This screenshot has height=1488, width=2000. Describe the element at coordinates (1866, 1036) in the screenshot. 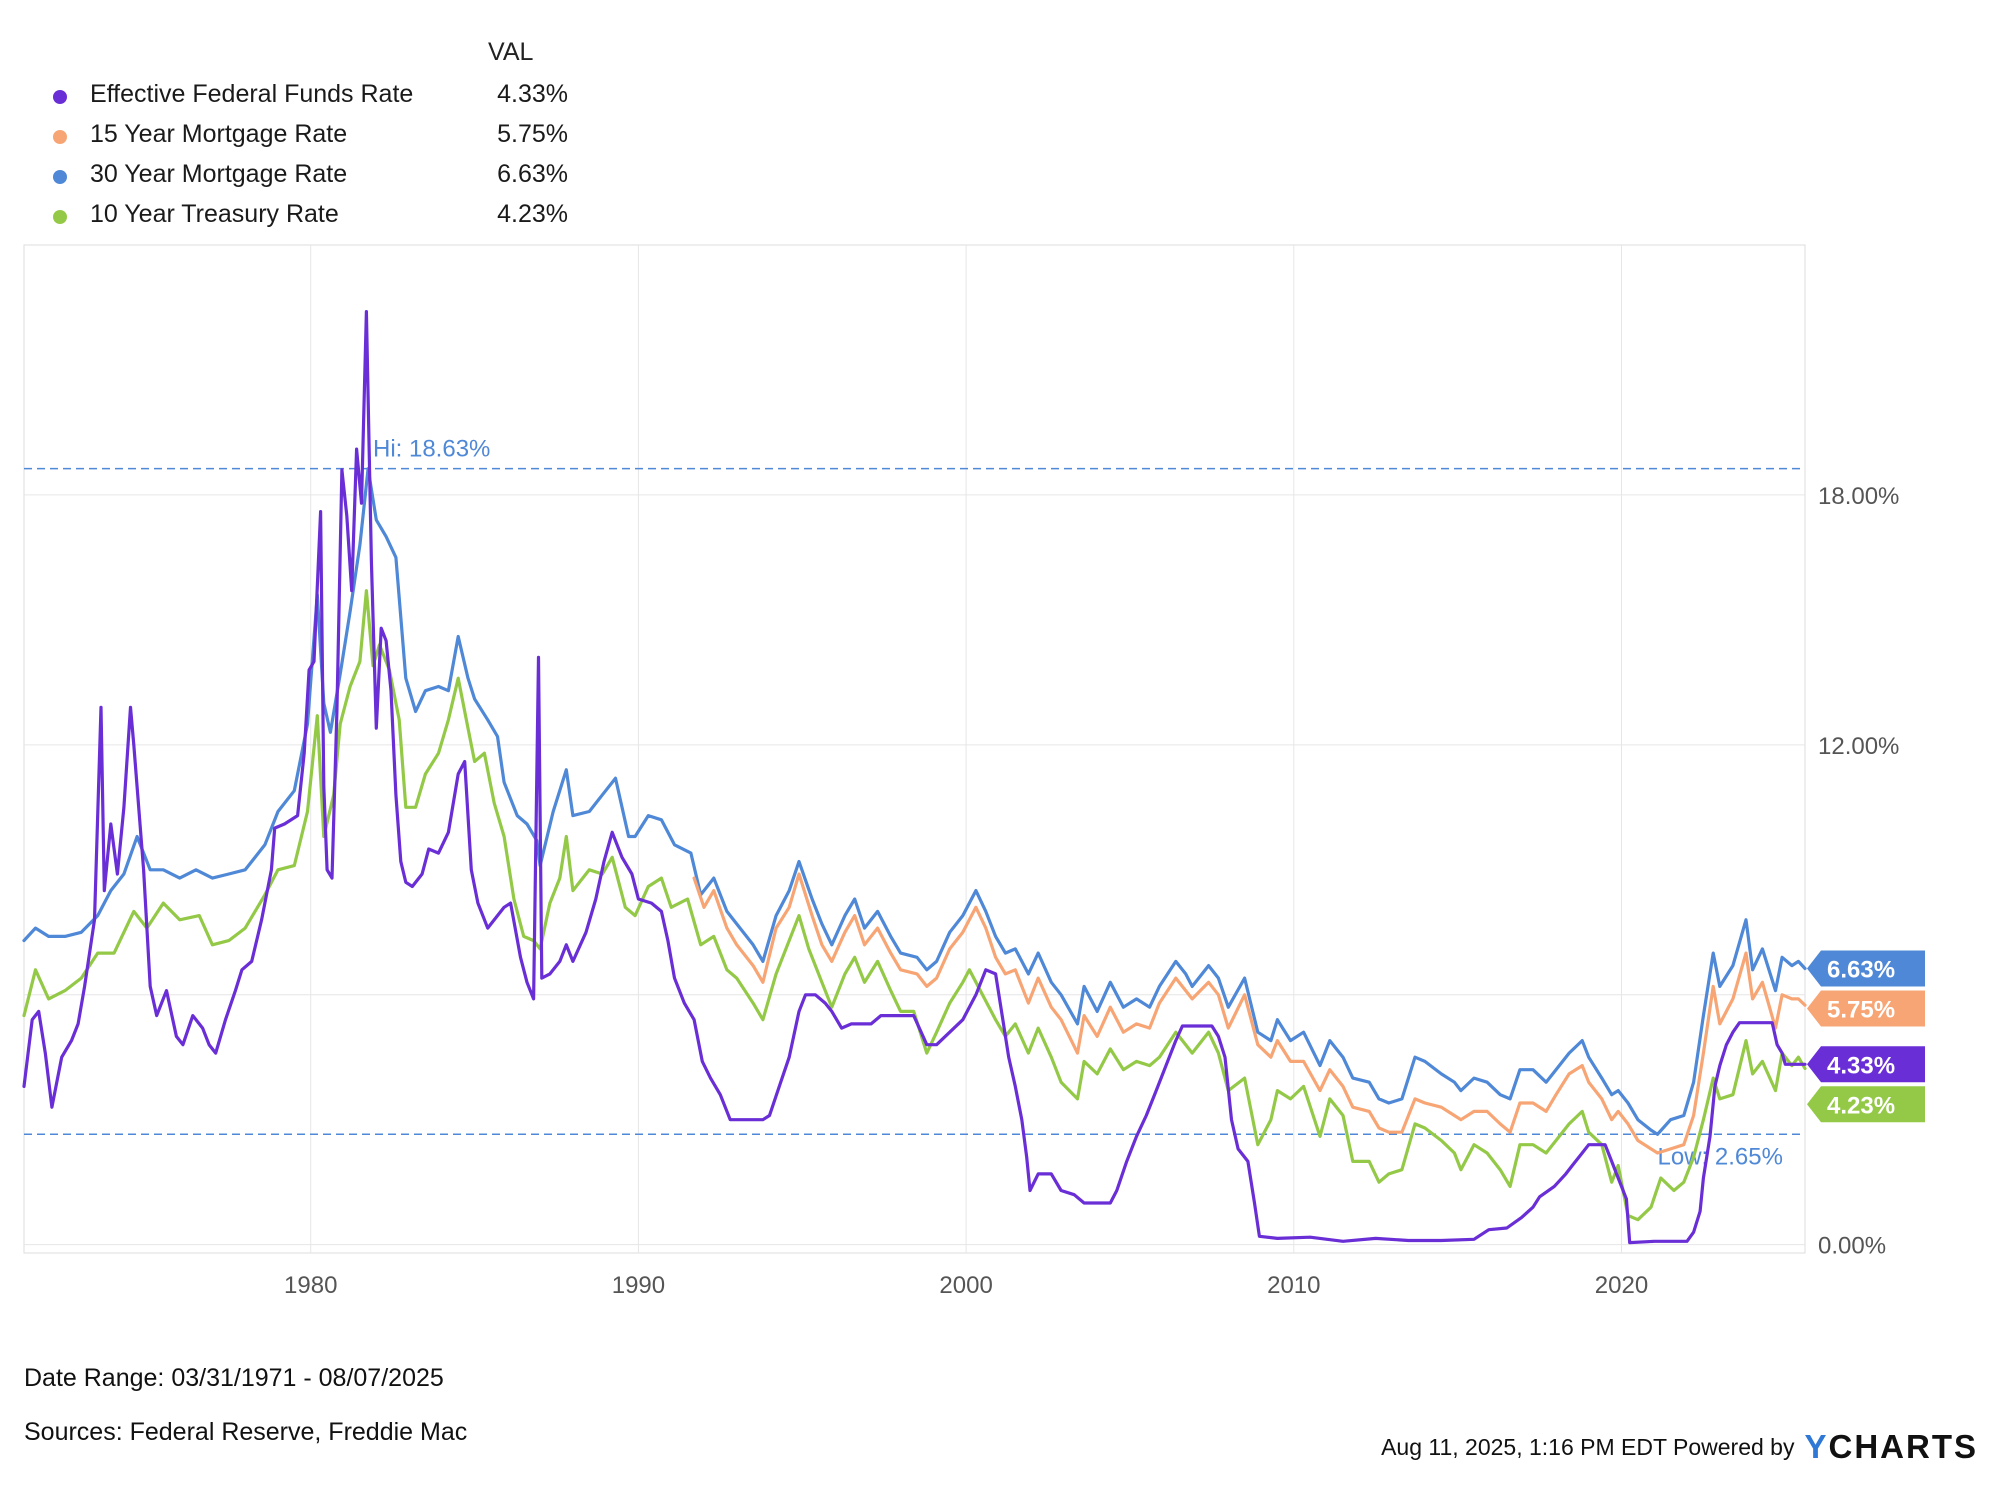

I see `end-value-labels: 6.63% 5.75% 4.33% 4.23%` at that location.